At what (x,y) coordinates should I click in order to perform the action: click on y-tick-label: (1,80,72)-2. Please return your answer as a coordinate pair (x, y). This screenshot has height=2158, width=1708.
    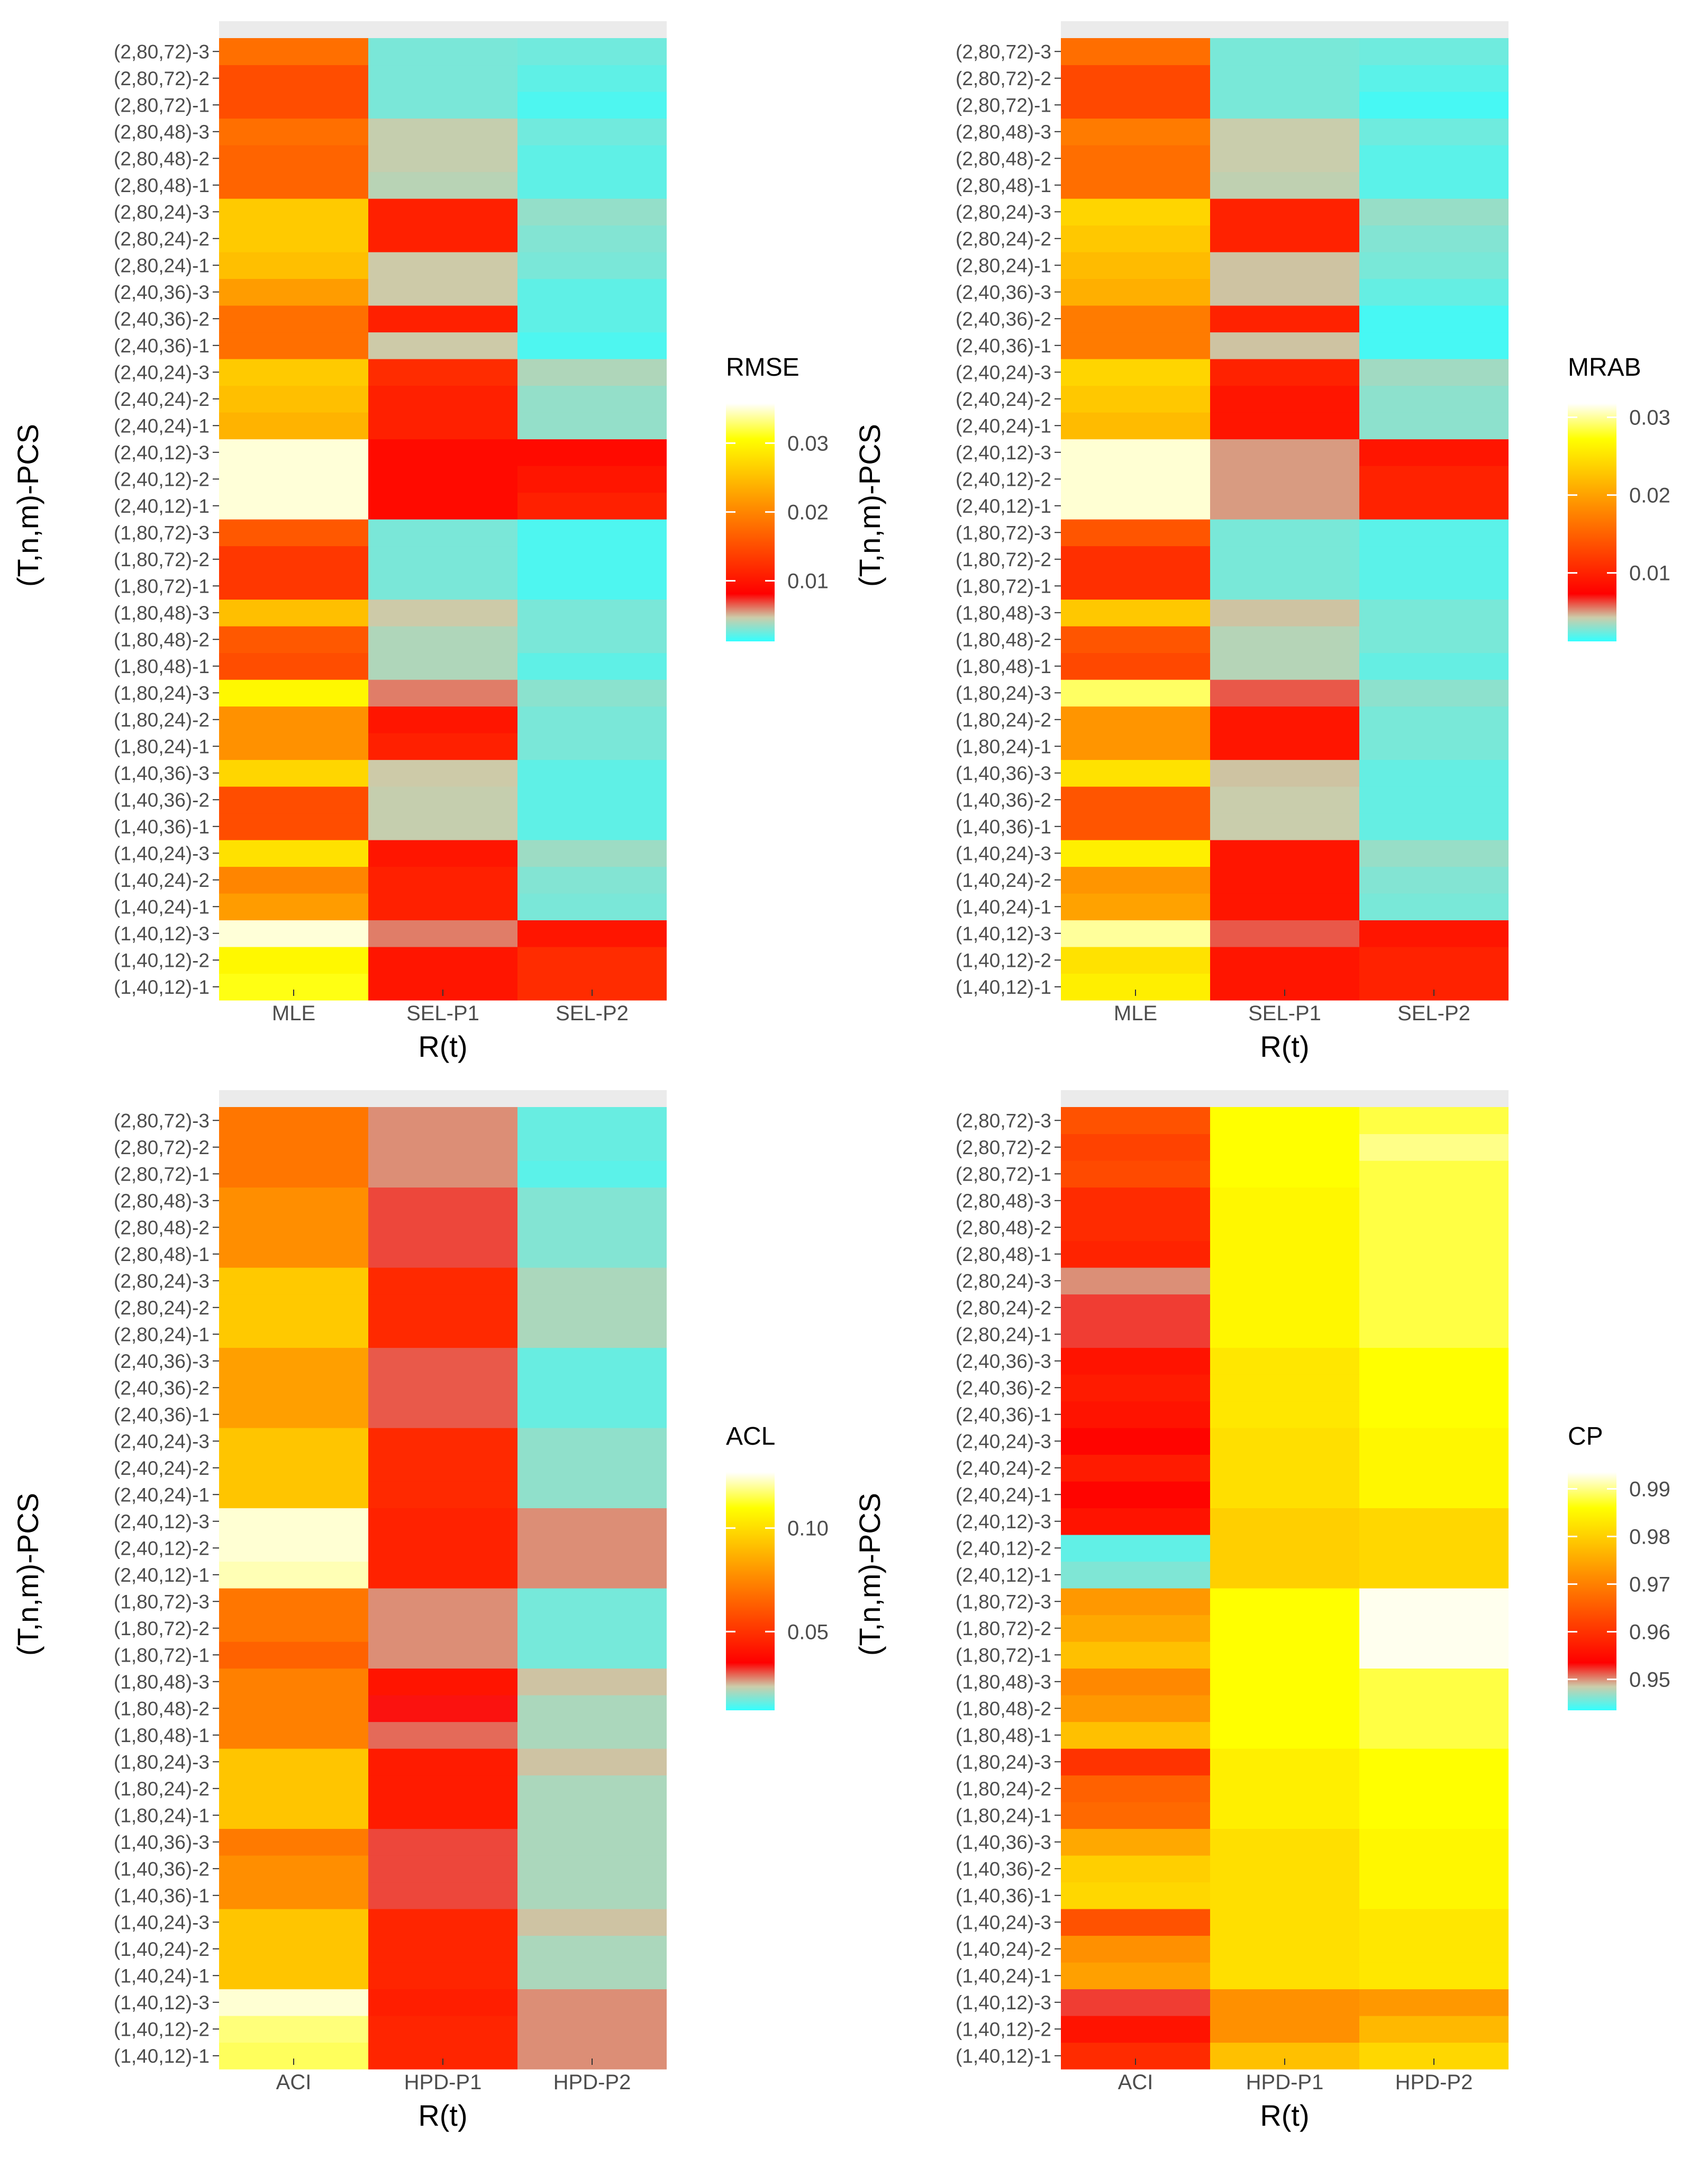
    Looking at the image, I should click on (1003, 560).